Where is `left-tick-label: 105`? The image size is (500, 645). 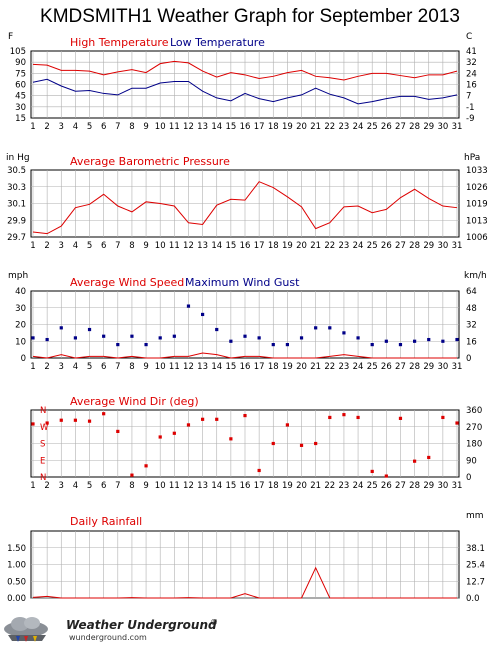 left-tick-label: 105 is located at coordinates (18, 52).